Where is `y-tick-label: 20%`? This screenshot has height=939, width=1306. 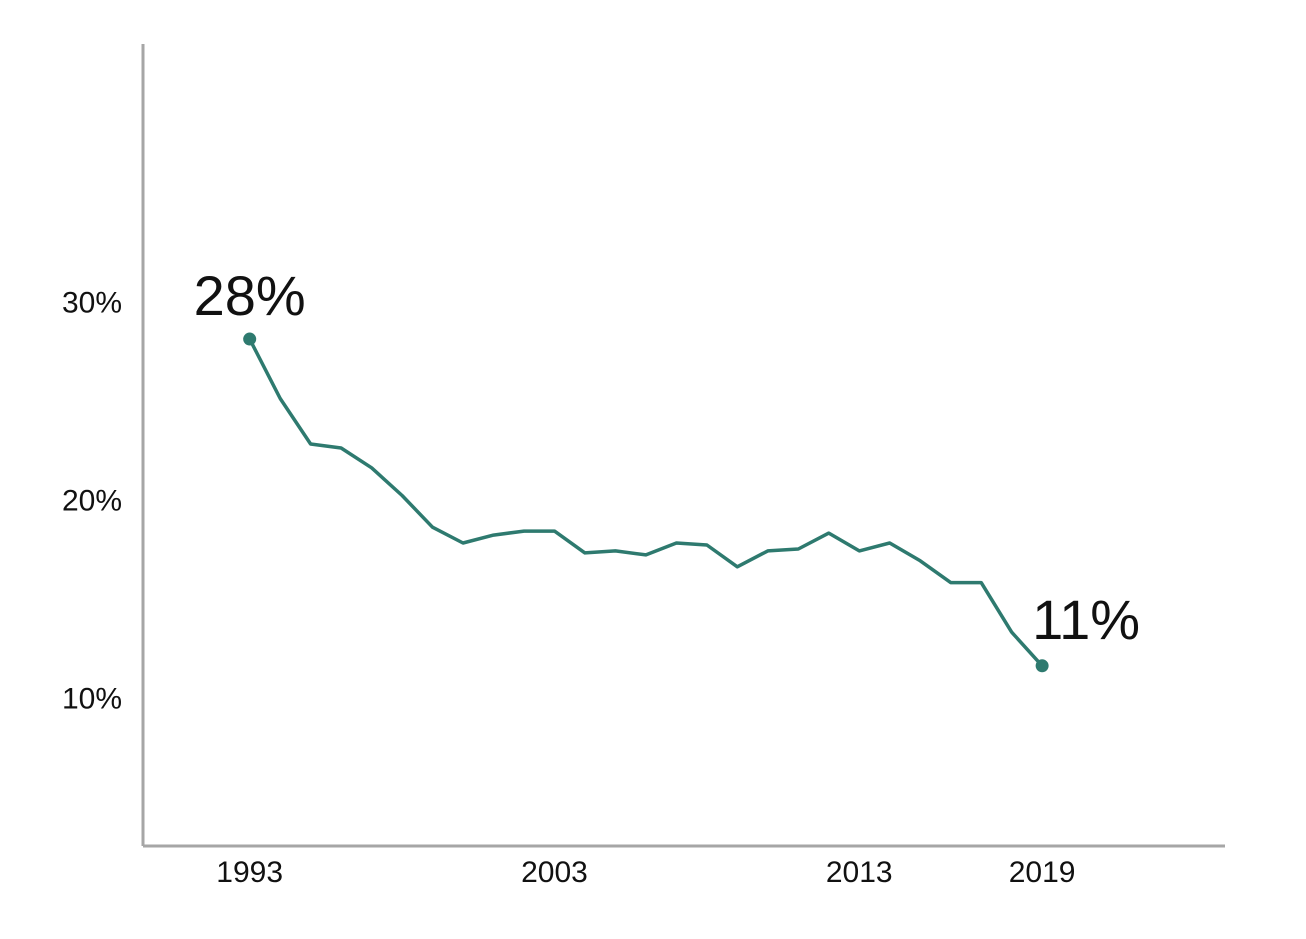 y-tick-label: 20% is located at coordinates (92, 500).